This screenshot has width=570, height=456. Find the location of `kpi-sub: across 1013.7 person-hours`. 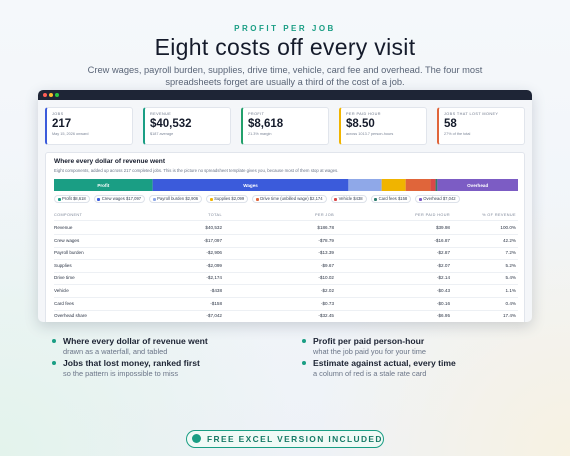

kpi-sub: across 1013.7 person-hours is located at coordinates (370, 134).